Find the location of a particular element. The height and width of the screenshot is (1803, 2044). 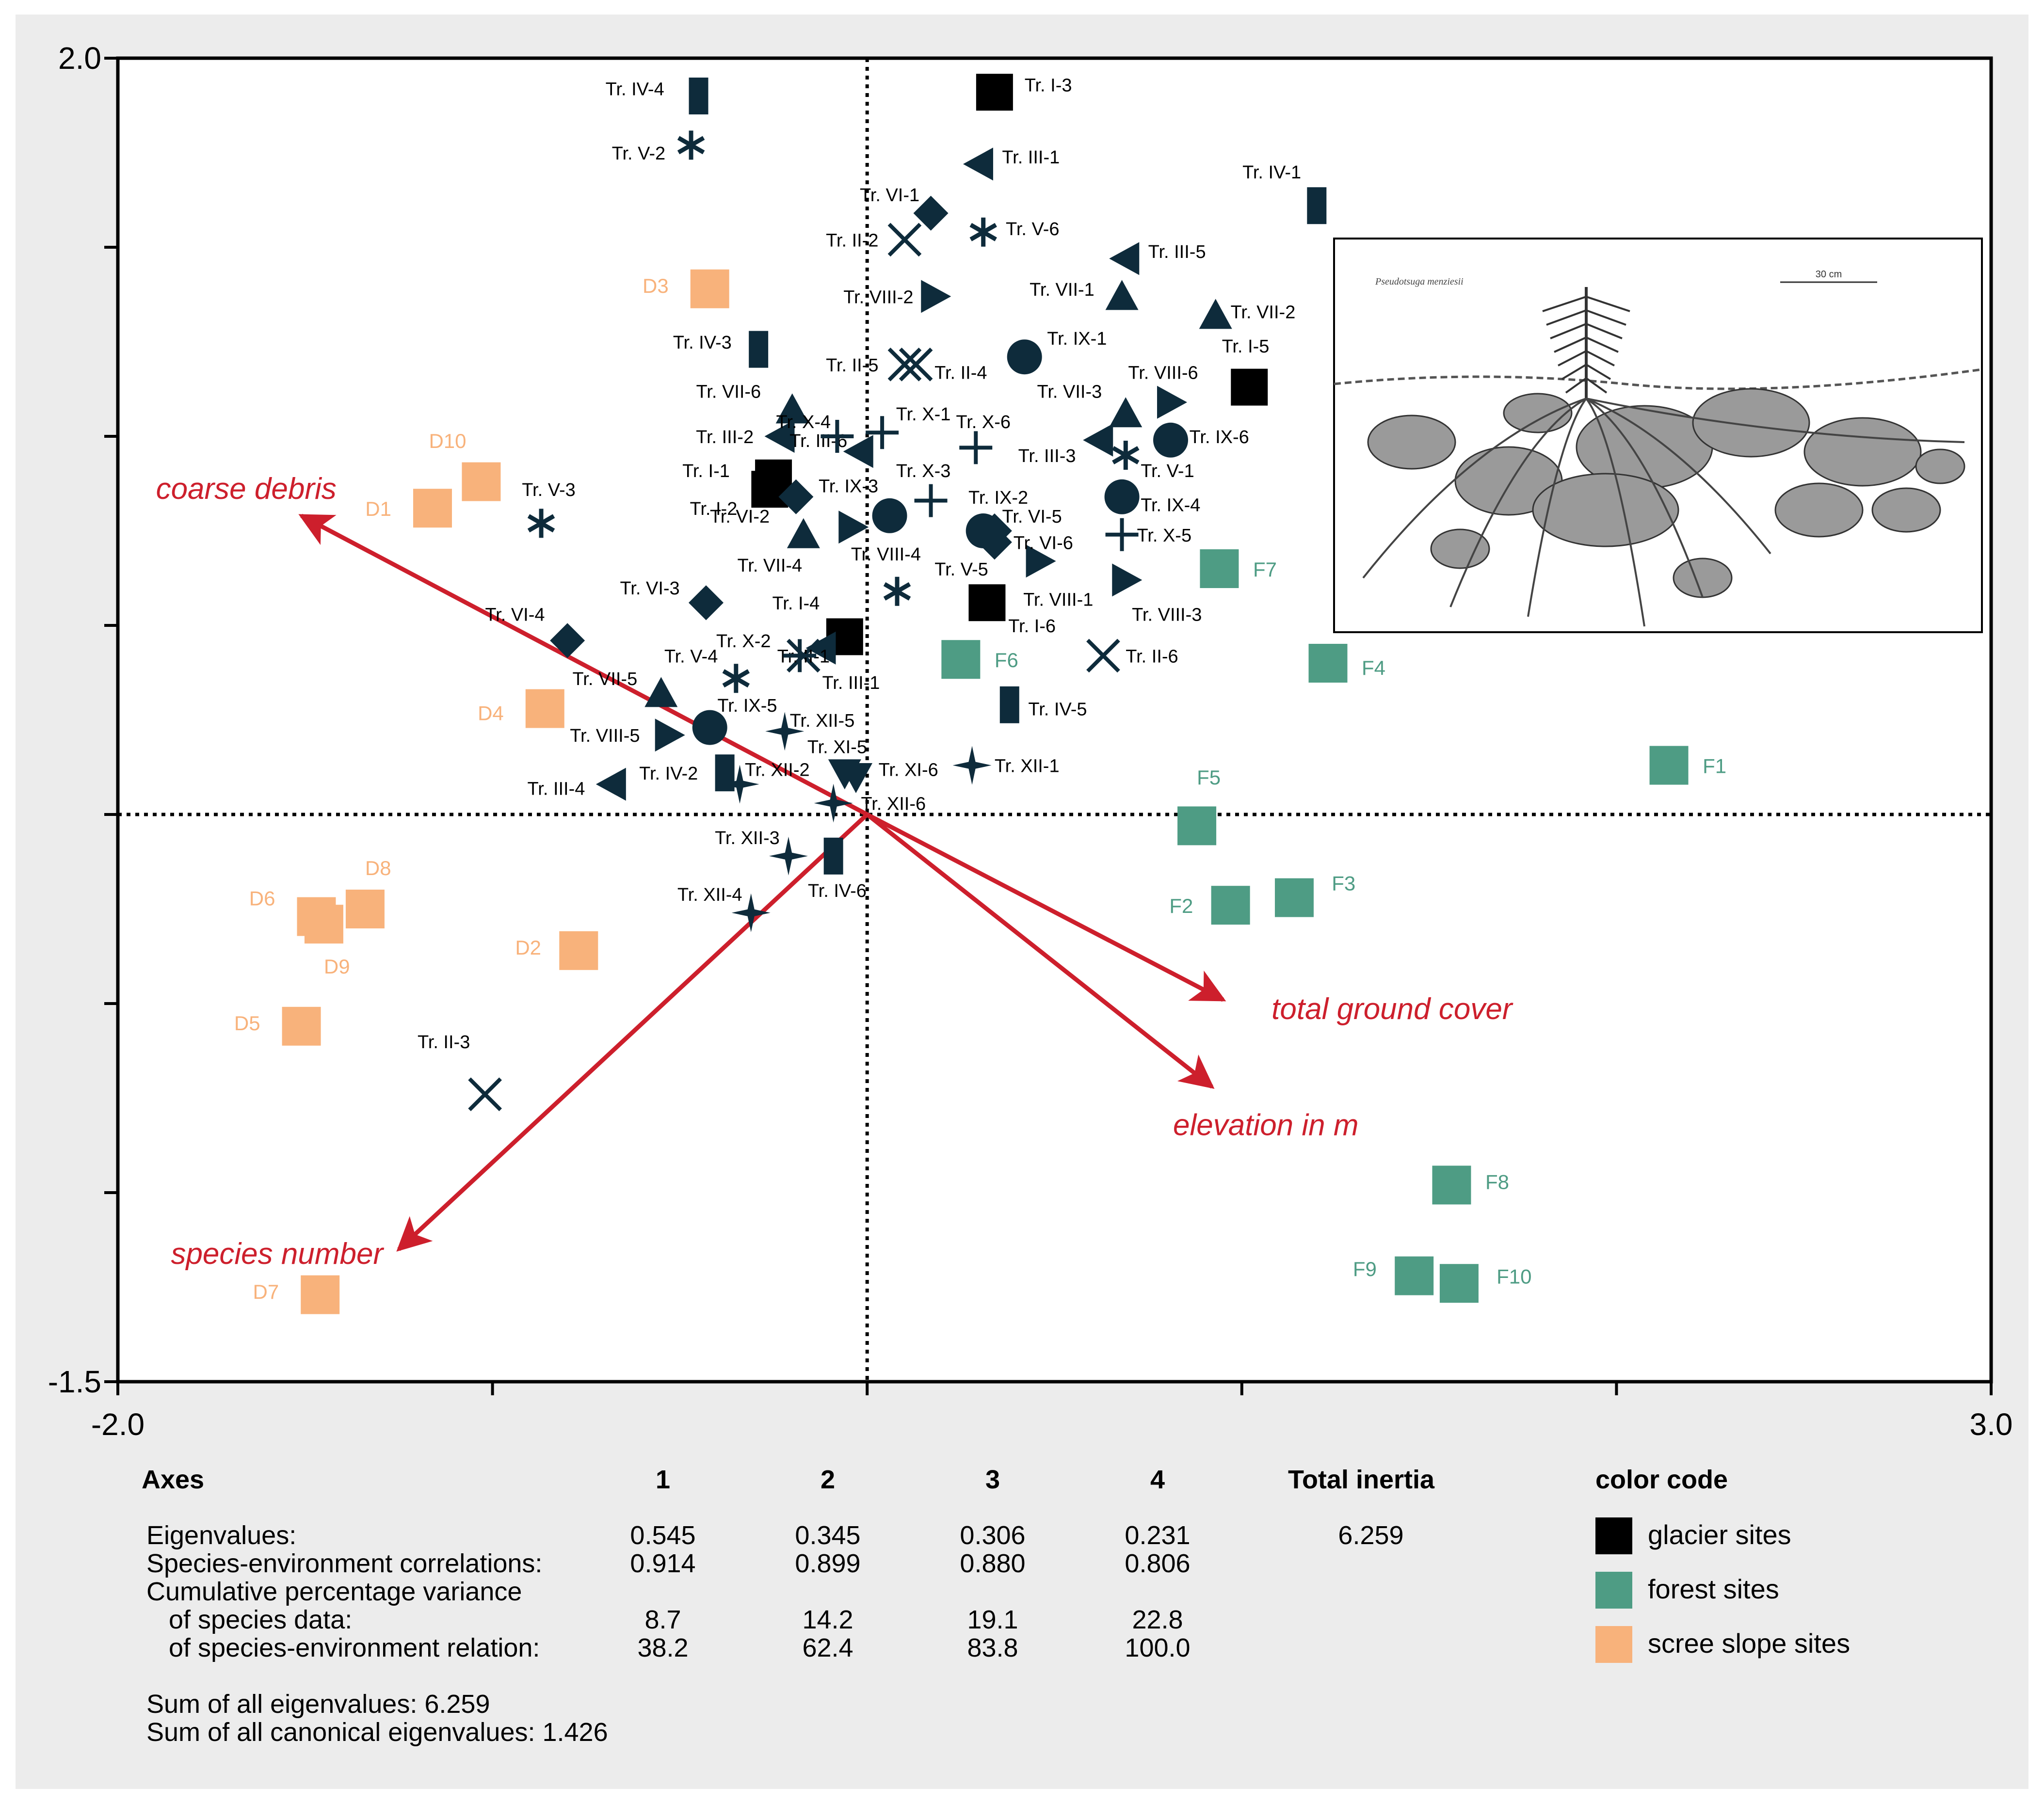

site-marker-f3 is located at coordinates (1294, 897).